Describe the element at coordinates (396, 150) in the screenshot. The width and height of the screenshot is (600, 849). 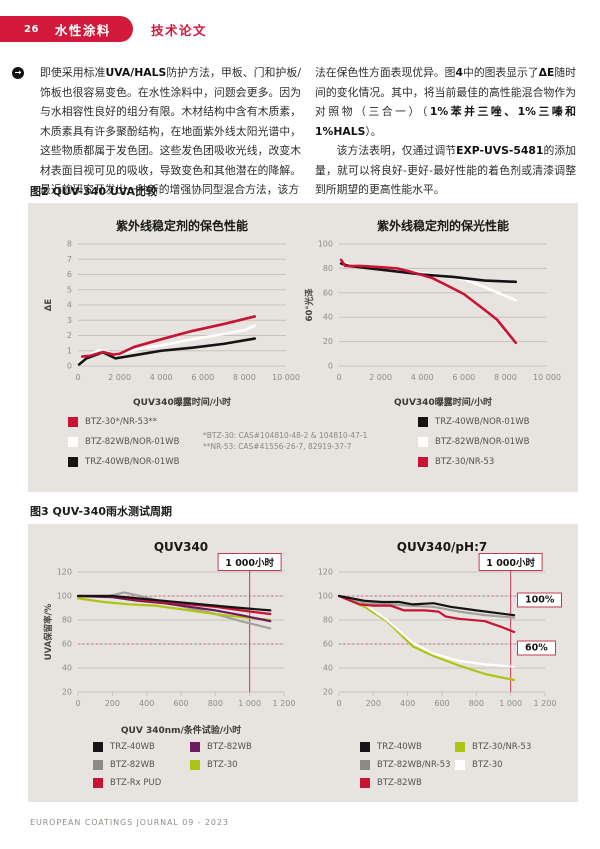
I see `text-segment: 该方法表明，仅通过调节` at that location.